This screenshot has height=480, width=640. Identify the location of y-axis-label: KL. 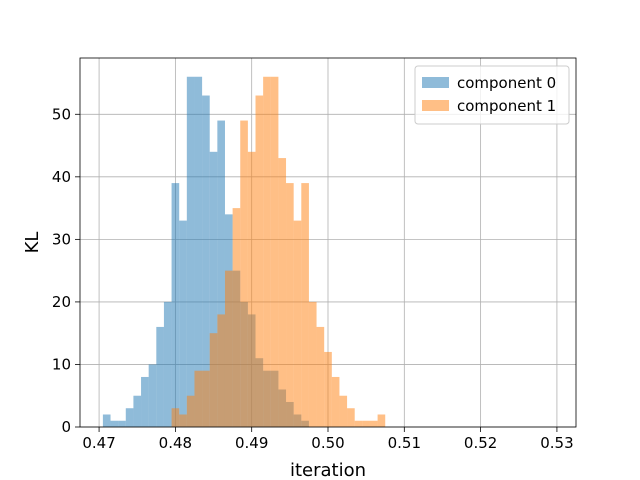
(32, 243).